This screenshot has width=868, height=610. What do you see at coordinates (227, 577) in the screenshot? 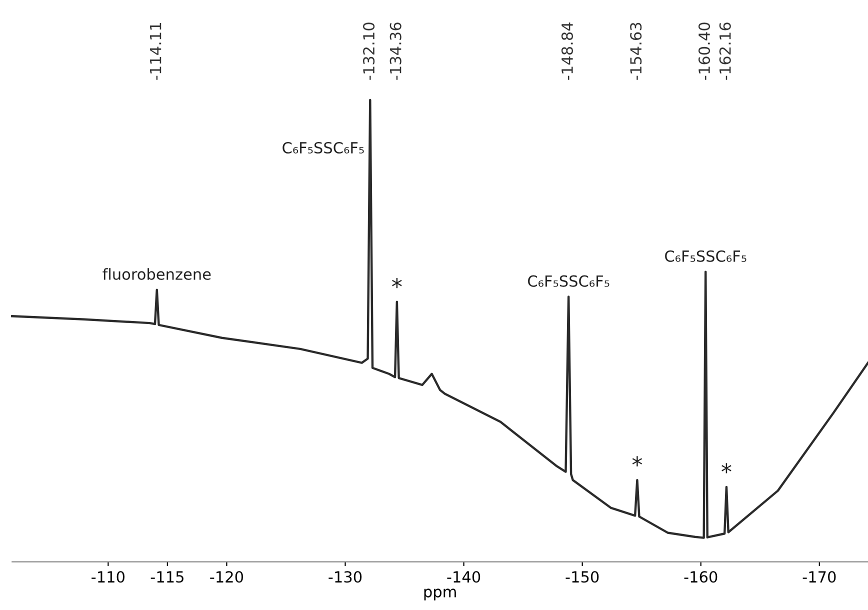
I see `x-tick-label: -120` at bounding box center [227, 577].